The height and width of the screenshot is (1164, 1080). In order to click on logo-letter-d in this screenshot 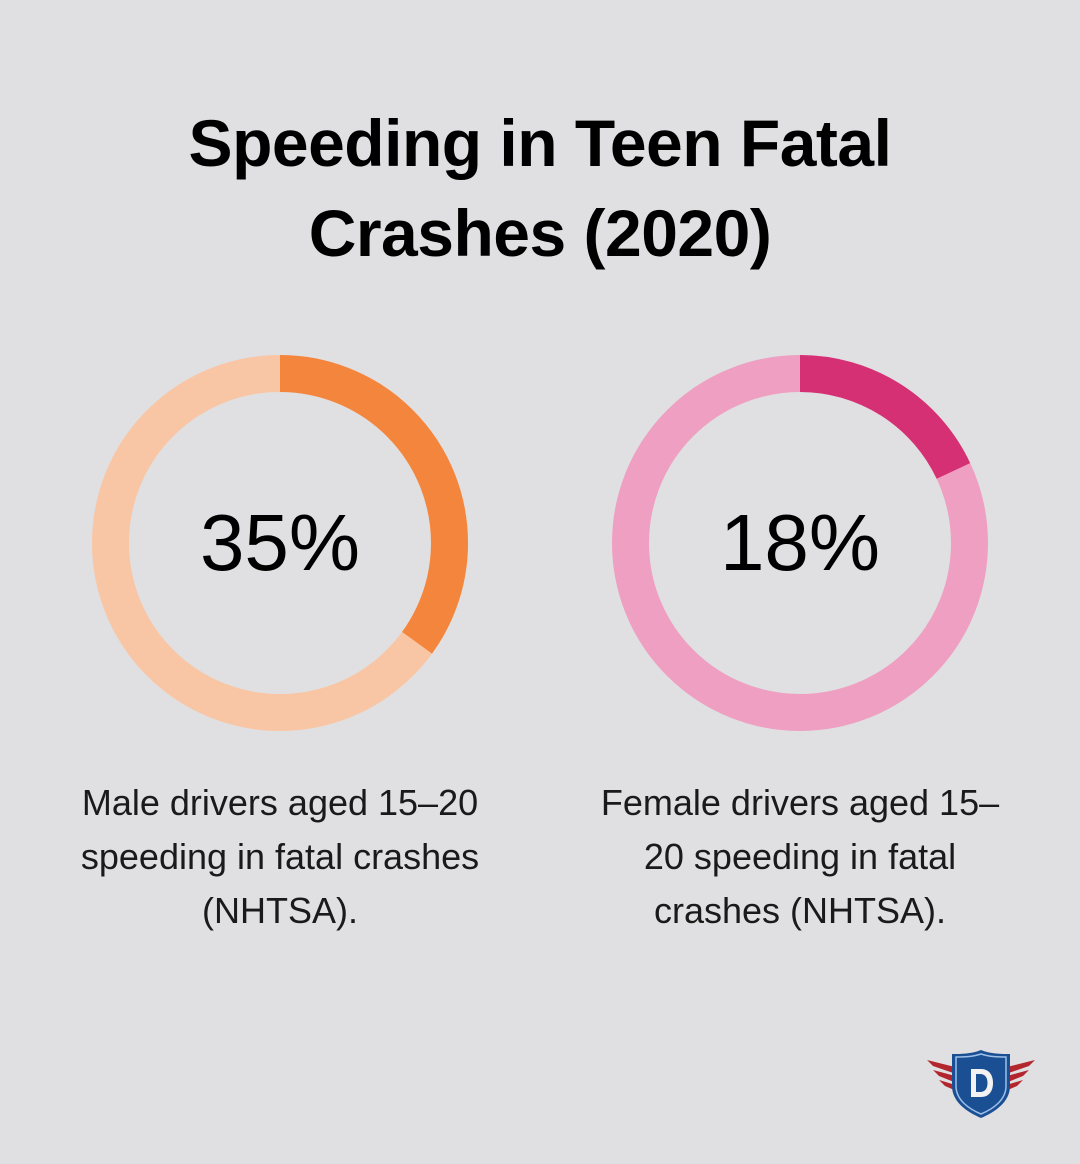, I will do `click(982, 1083)`.